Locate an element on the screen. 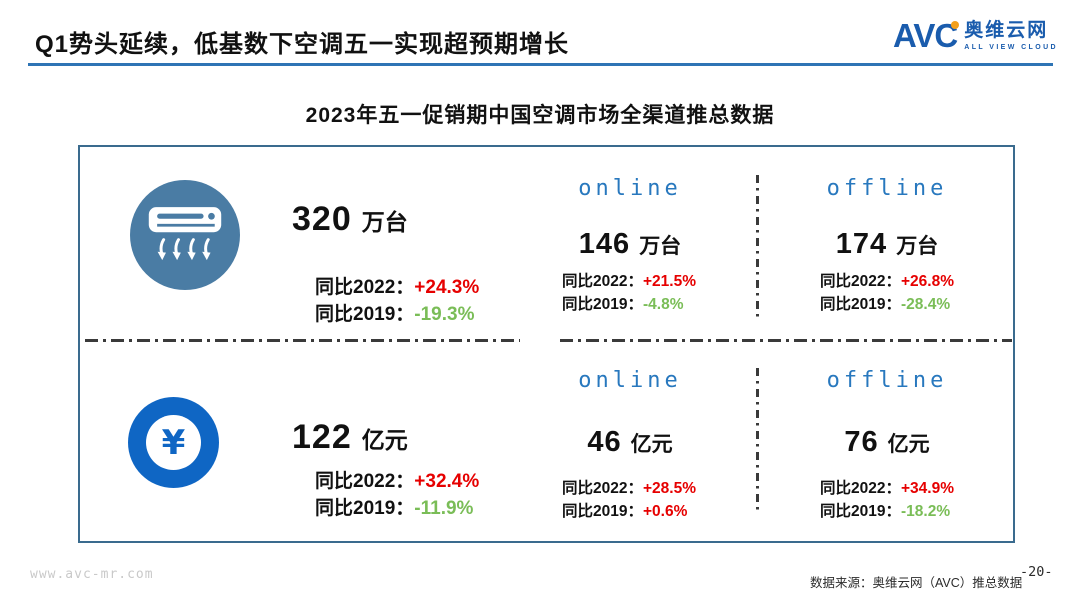 The height and width of the screenshot is (608, 1080). volume-total-yoy2022-value: +24.3% is located at coordinates (447, 287).